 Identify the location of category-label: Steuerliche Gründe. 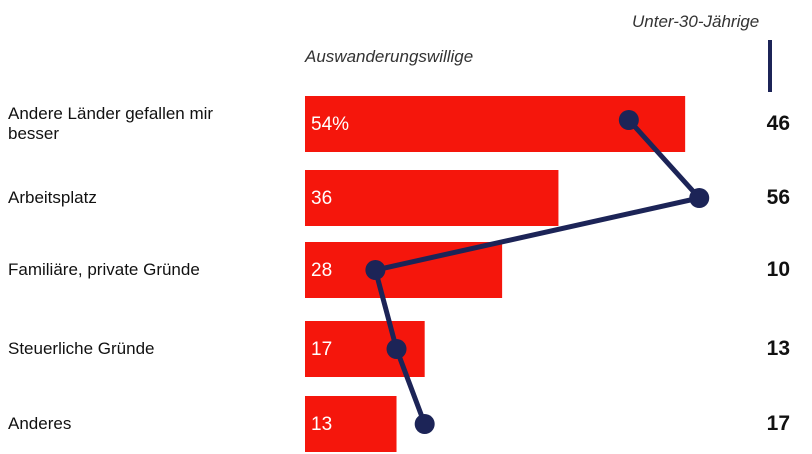
(81, 348).